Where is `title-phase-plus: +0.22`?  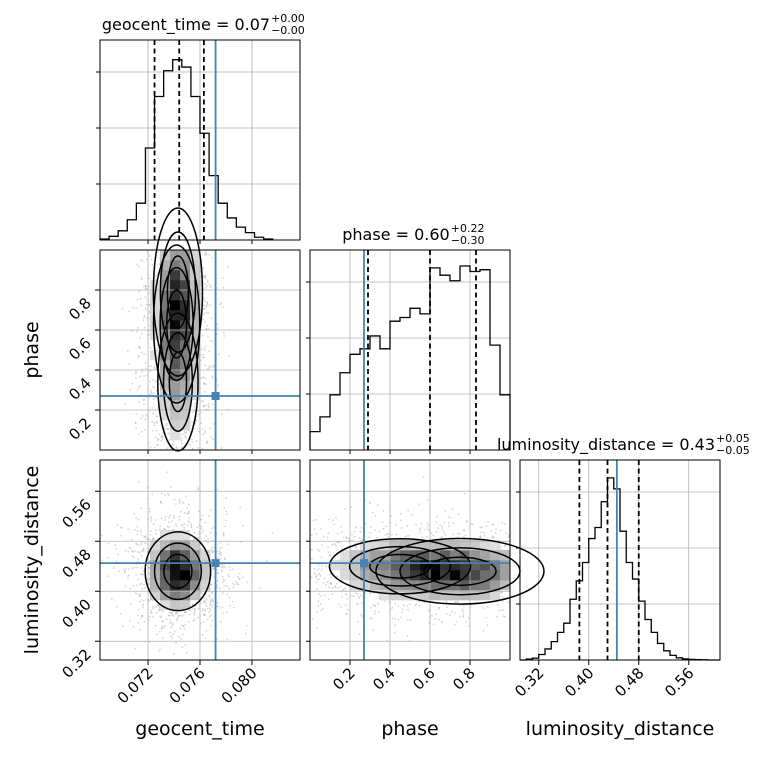
title-phase-plus: +0.22 is located at coordinates (468, 228).